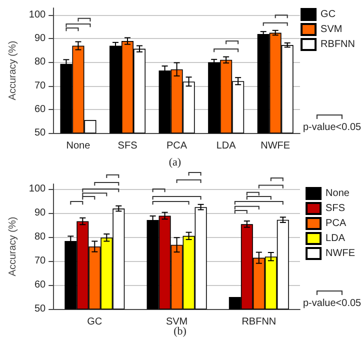 This screenshot has height=339, width=362. What do you see at coordinates (259, 322) in the screenshot?
I see `x-tick-label: RBFNN` at bounding box center [259, 322].